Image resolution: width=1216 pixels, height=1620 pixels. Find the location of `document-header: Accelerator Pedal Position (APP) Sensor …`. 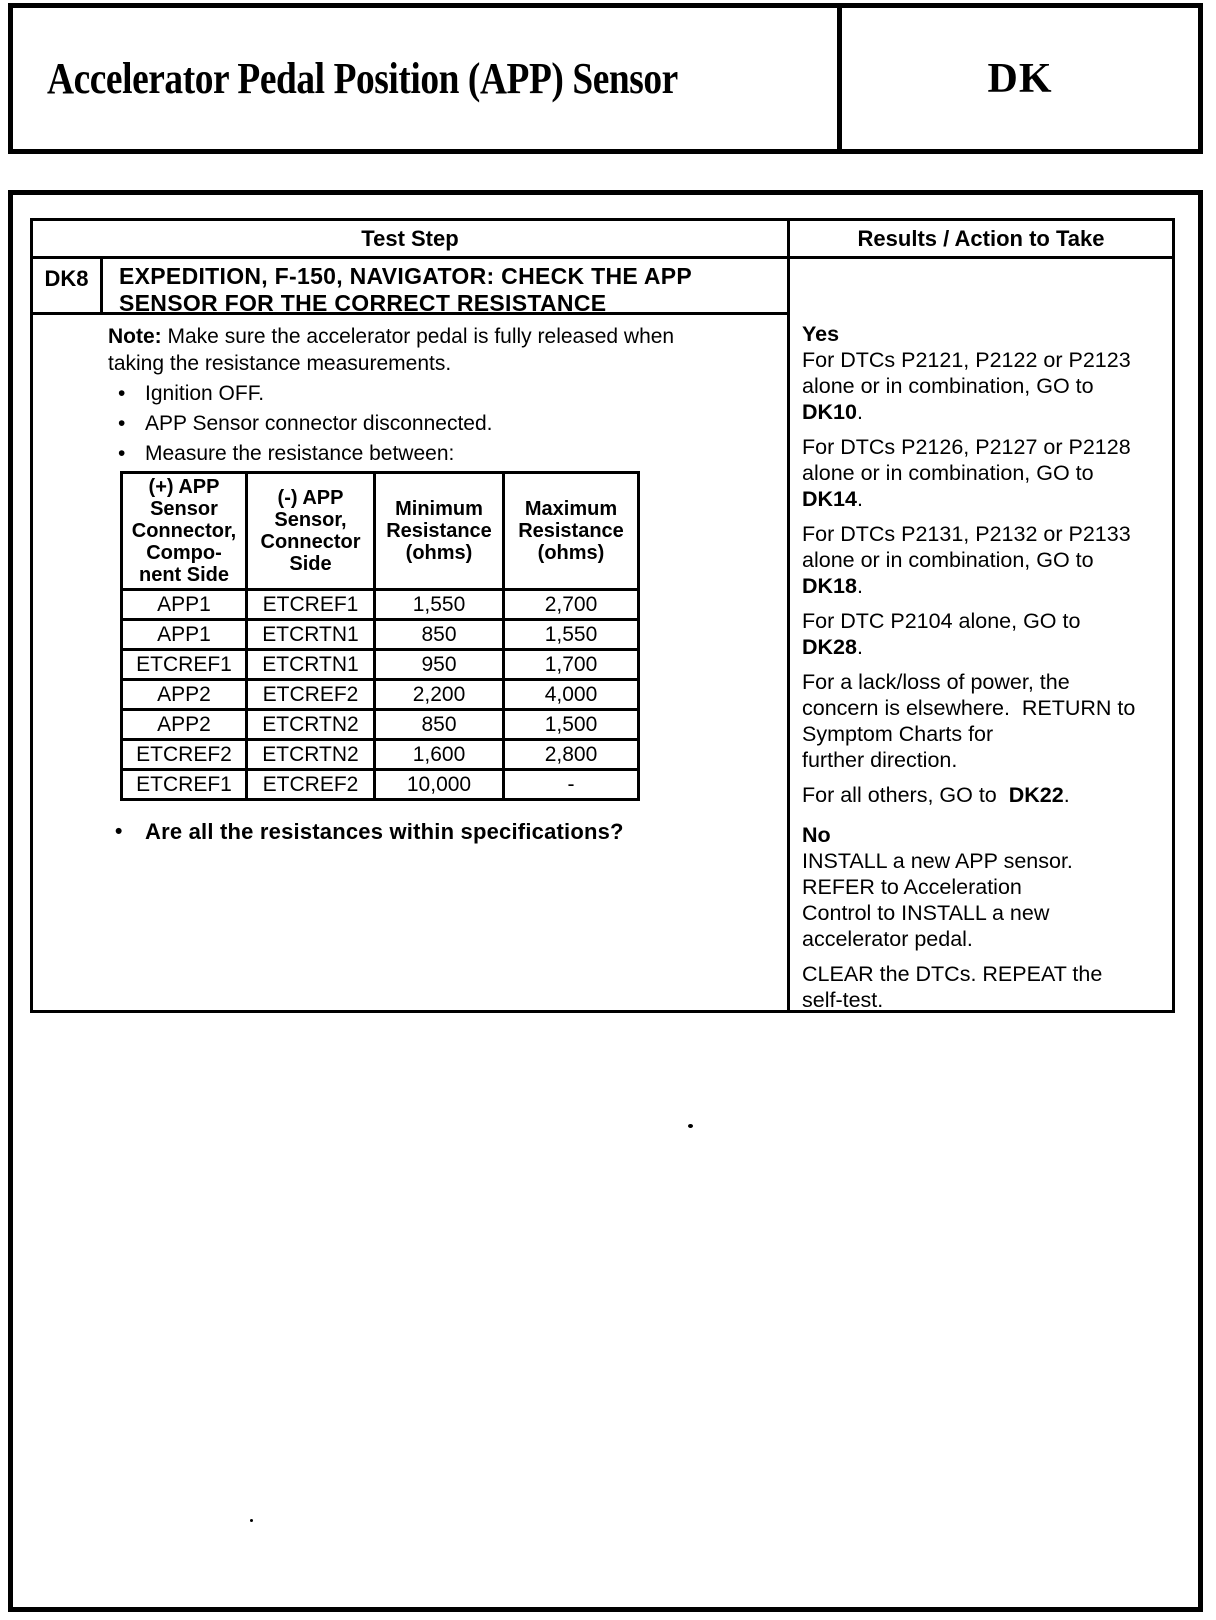

document-header: Accelerator Pedal Position (APP) Sensor … is located at coordinates (605, 78).